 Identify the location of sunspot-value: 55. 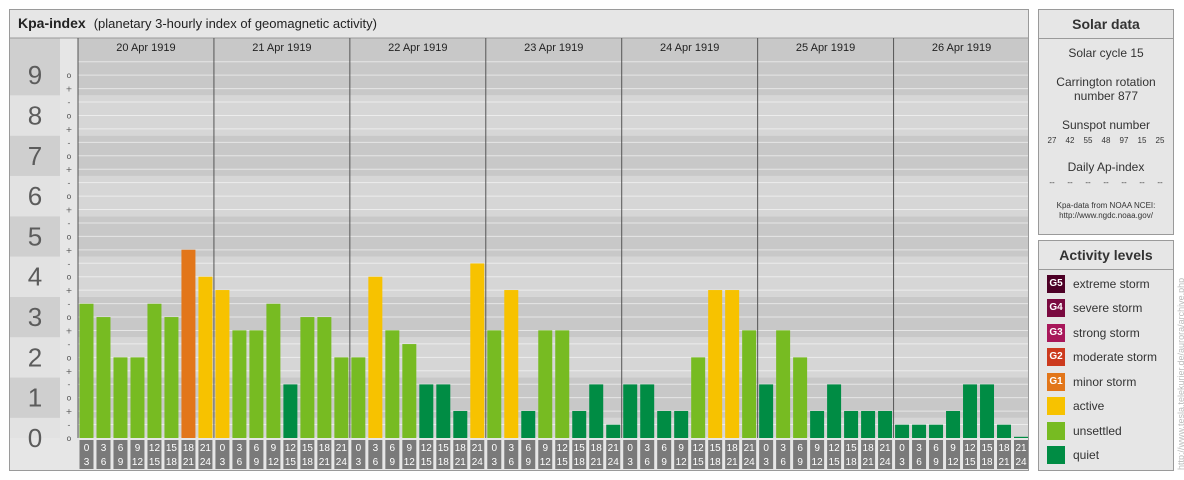
(1088, 140).